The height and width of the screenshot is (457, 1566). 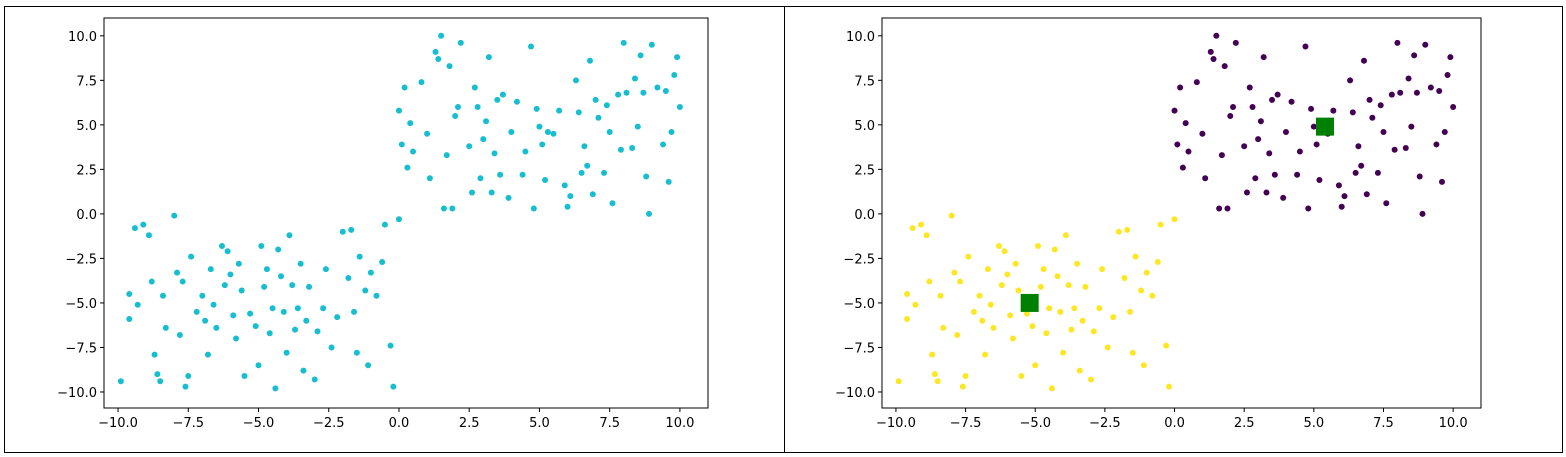 What do you see at coordinates (81, 304) in the screenshot?
I see `y-tick-label: −5.0` at bounding box center [81, 304].